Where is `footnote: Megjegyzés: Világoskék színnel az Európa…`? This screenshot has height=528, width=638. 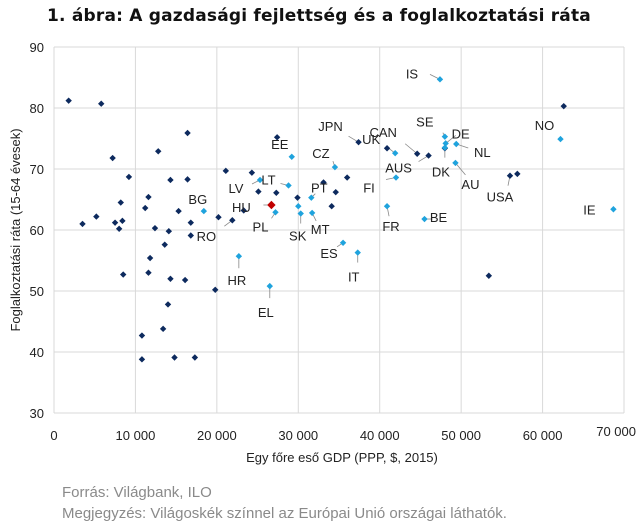 footnote: Megjegyzés: Világoskék színnel az Európa… is located at coordinates (284, 513).